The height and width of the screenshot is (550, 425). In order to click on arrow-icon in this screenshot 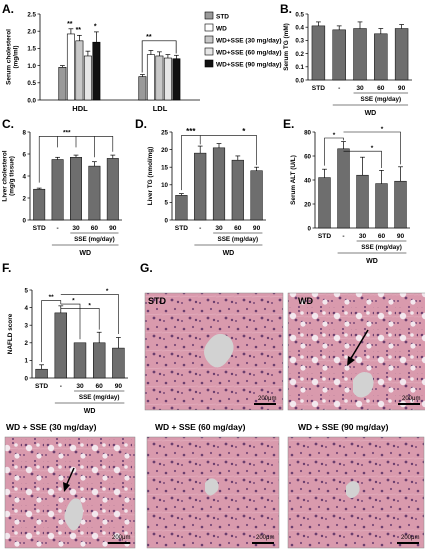, I will do `click(66, 487)`.